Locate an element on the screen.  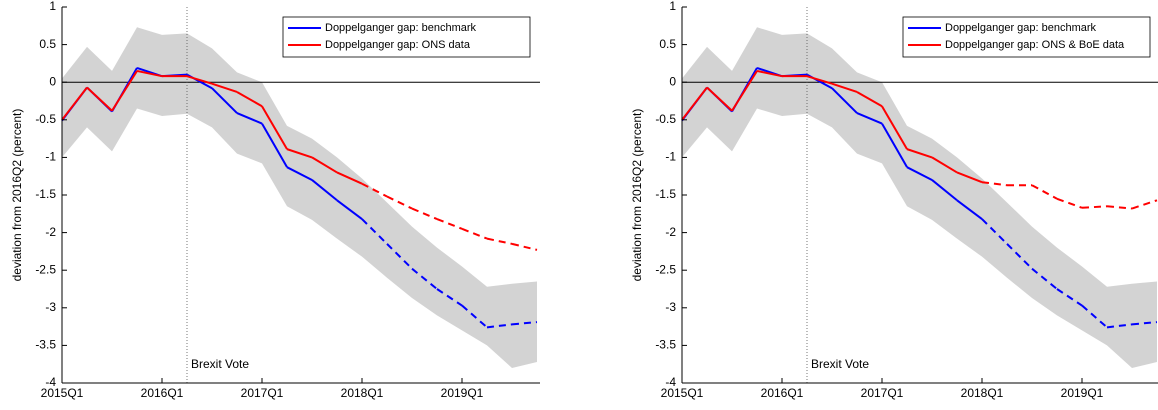
y-tick-label: -1.5 is located at coordinates (45, 194).